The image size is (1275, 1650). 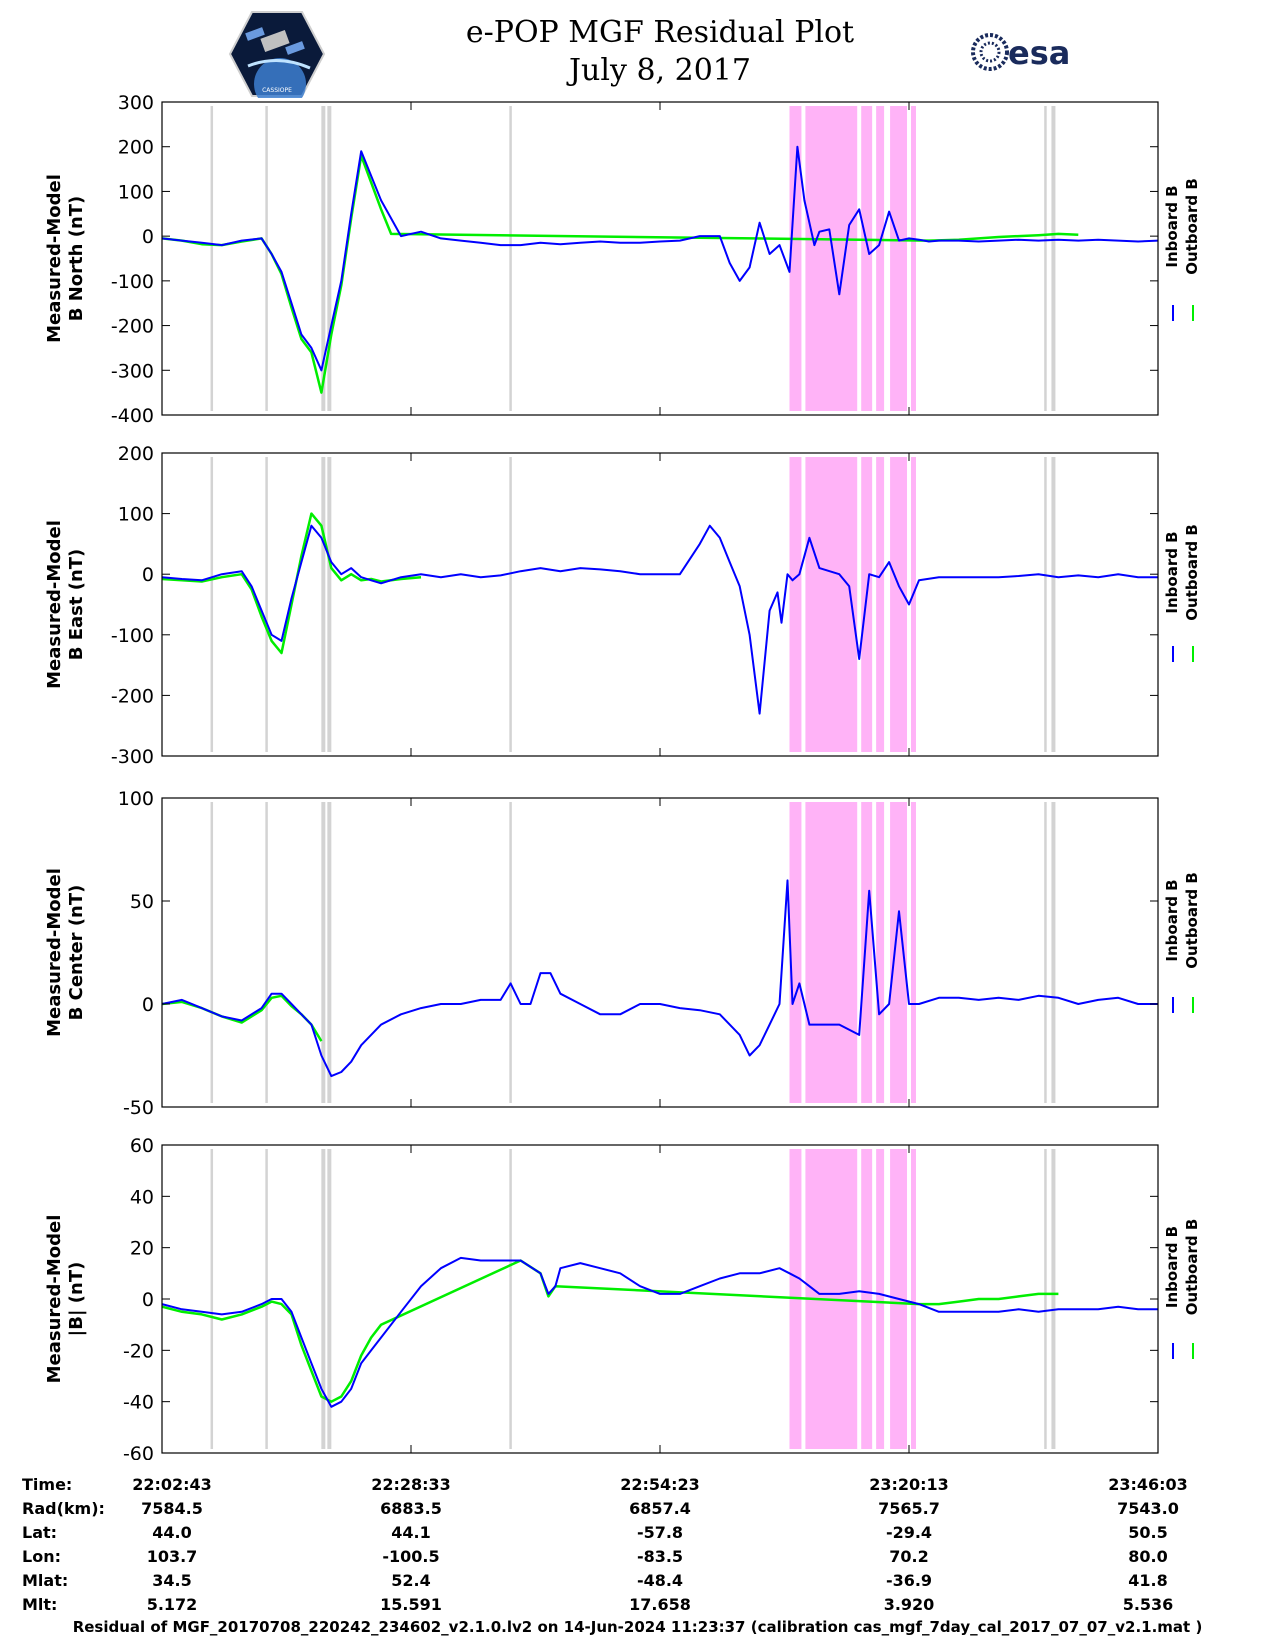 I want to click on info-cell: 6883.5, so click(x=411, y=1508).